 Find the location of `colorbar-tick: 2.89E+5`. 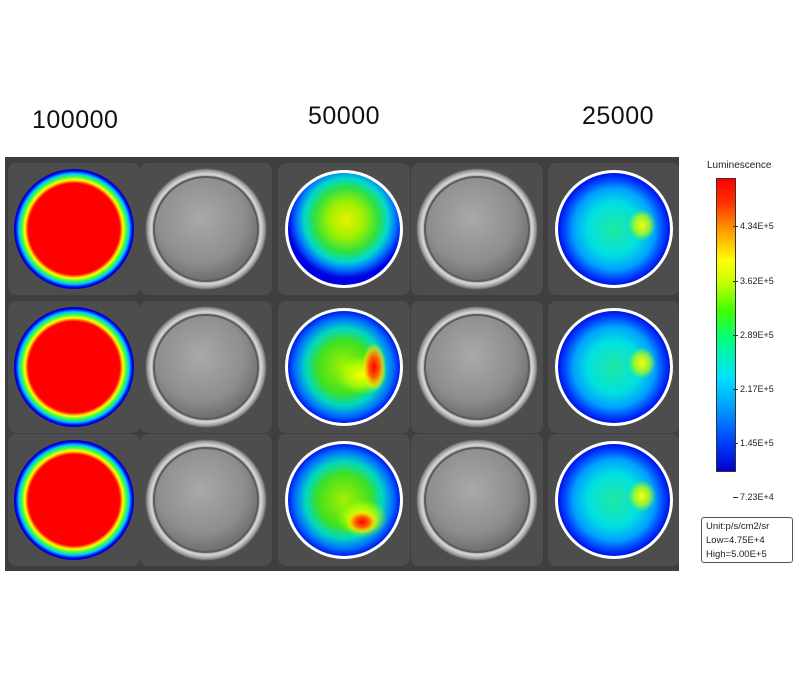

colorbar-tick: 2.89E+5 is located at coordinates (764, 336).